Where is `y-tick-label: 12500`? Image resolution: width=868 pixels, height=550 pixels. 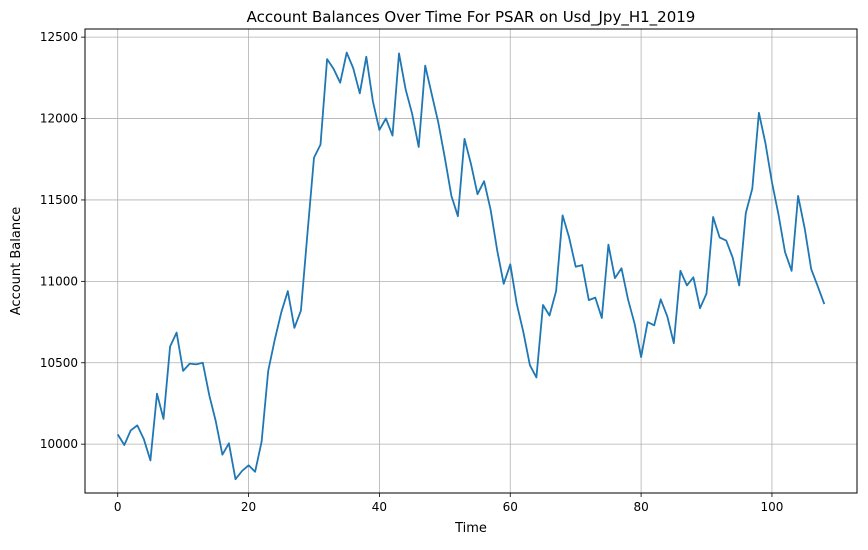 y-tick-label: 12500 is located at coordinates (59, 37).